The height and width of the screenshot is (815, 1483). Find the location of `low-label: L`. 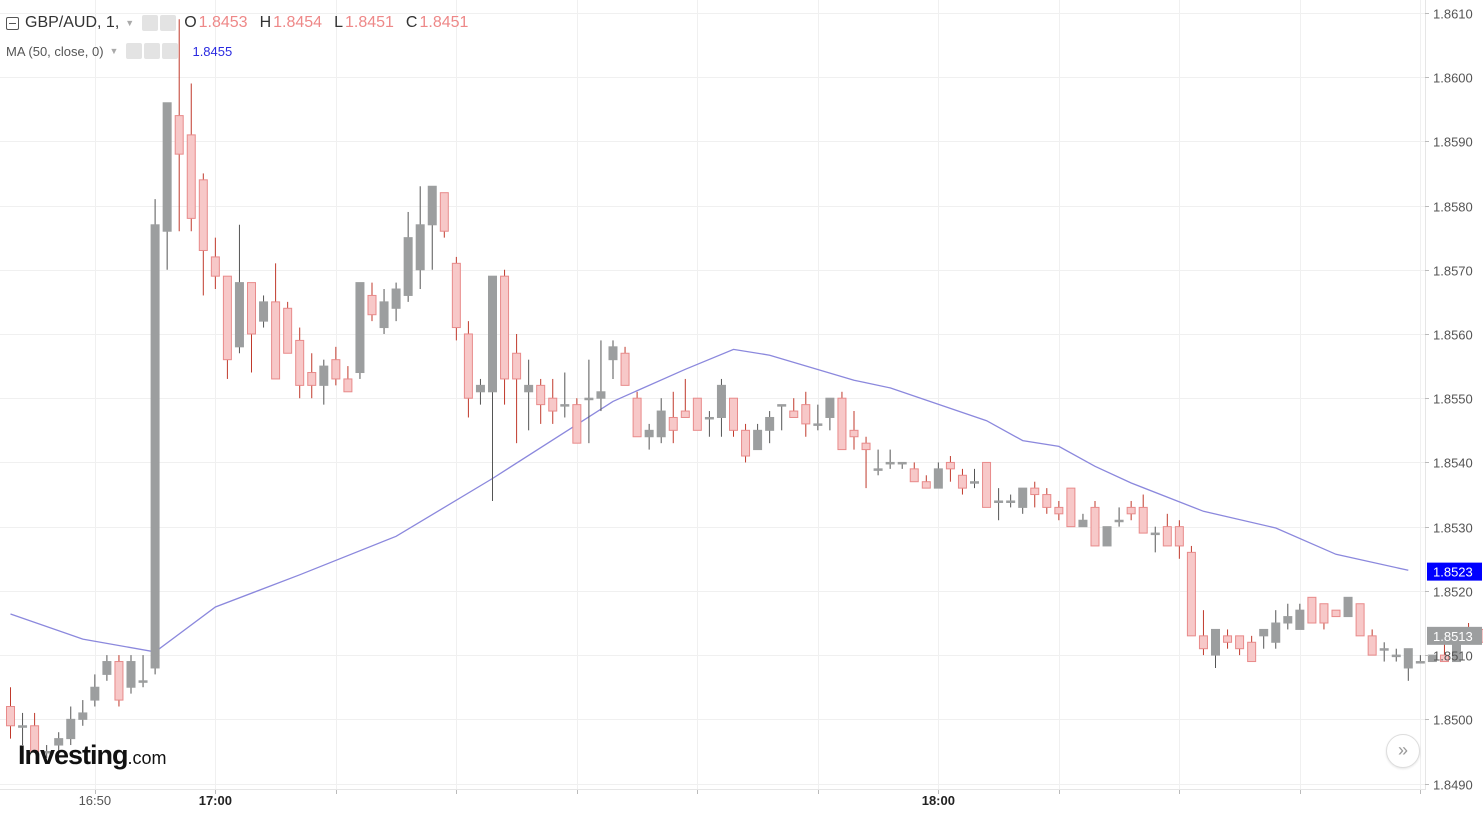

low-label: L is located at coordinates (338, 23).